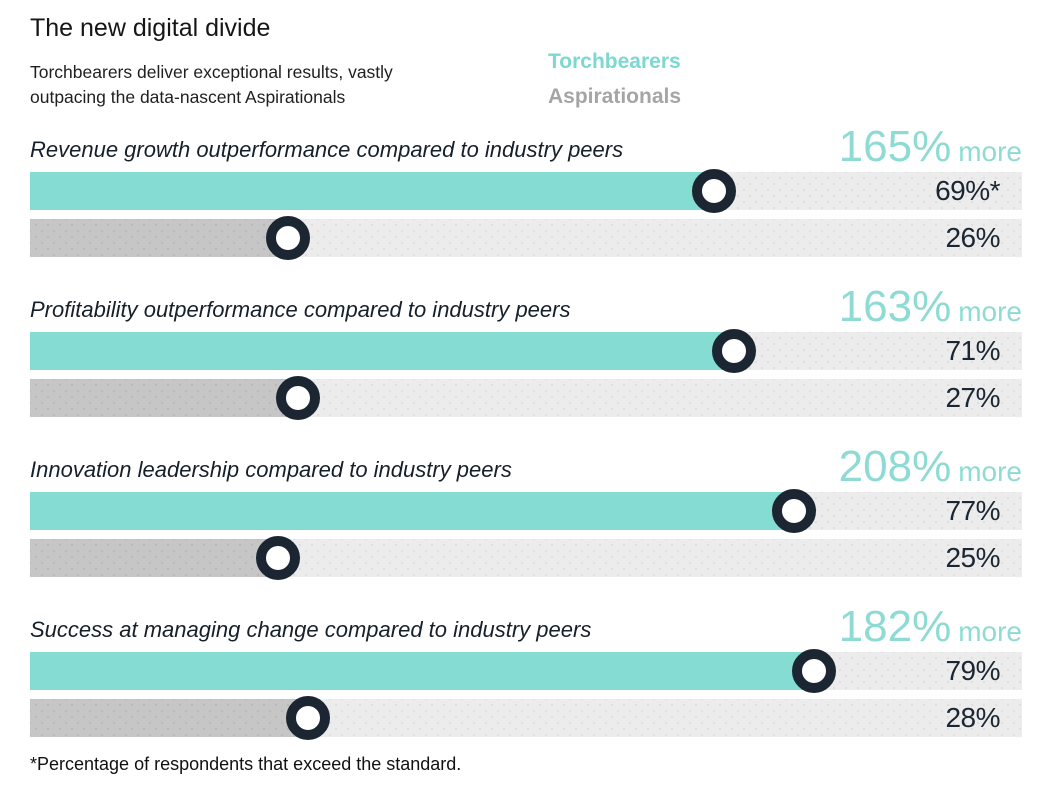  I want to click on aspirationals-value-label: 26%, so click(972, 237).